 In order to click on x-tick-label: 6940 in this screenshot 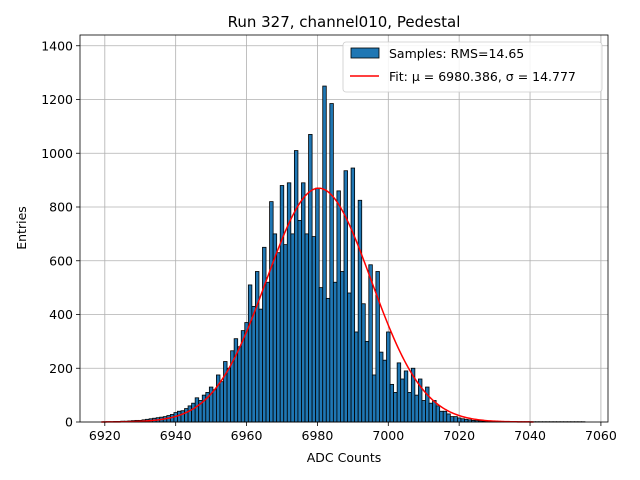, I will do `click(176, 435)`.